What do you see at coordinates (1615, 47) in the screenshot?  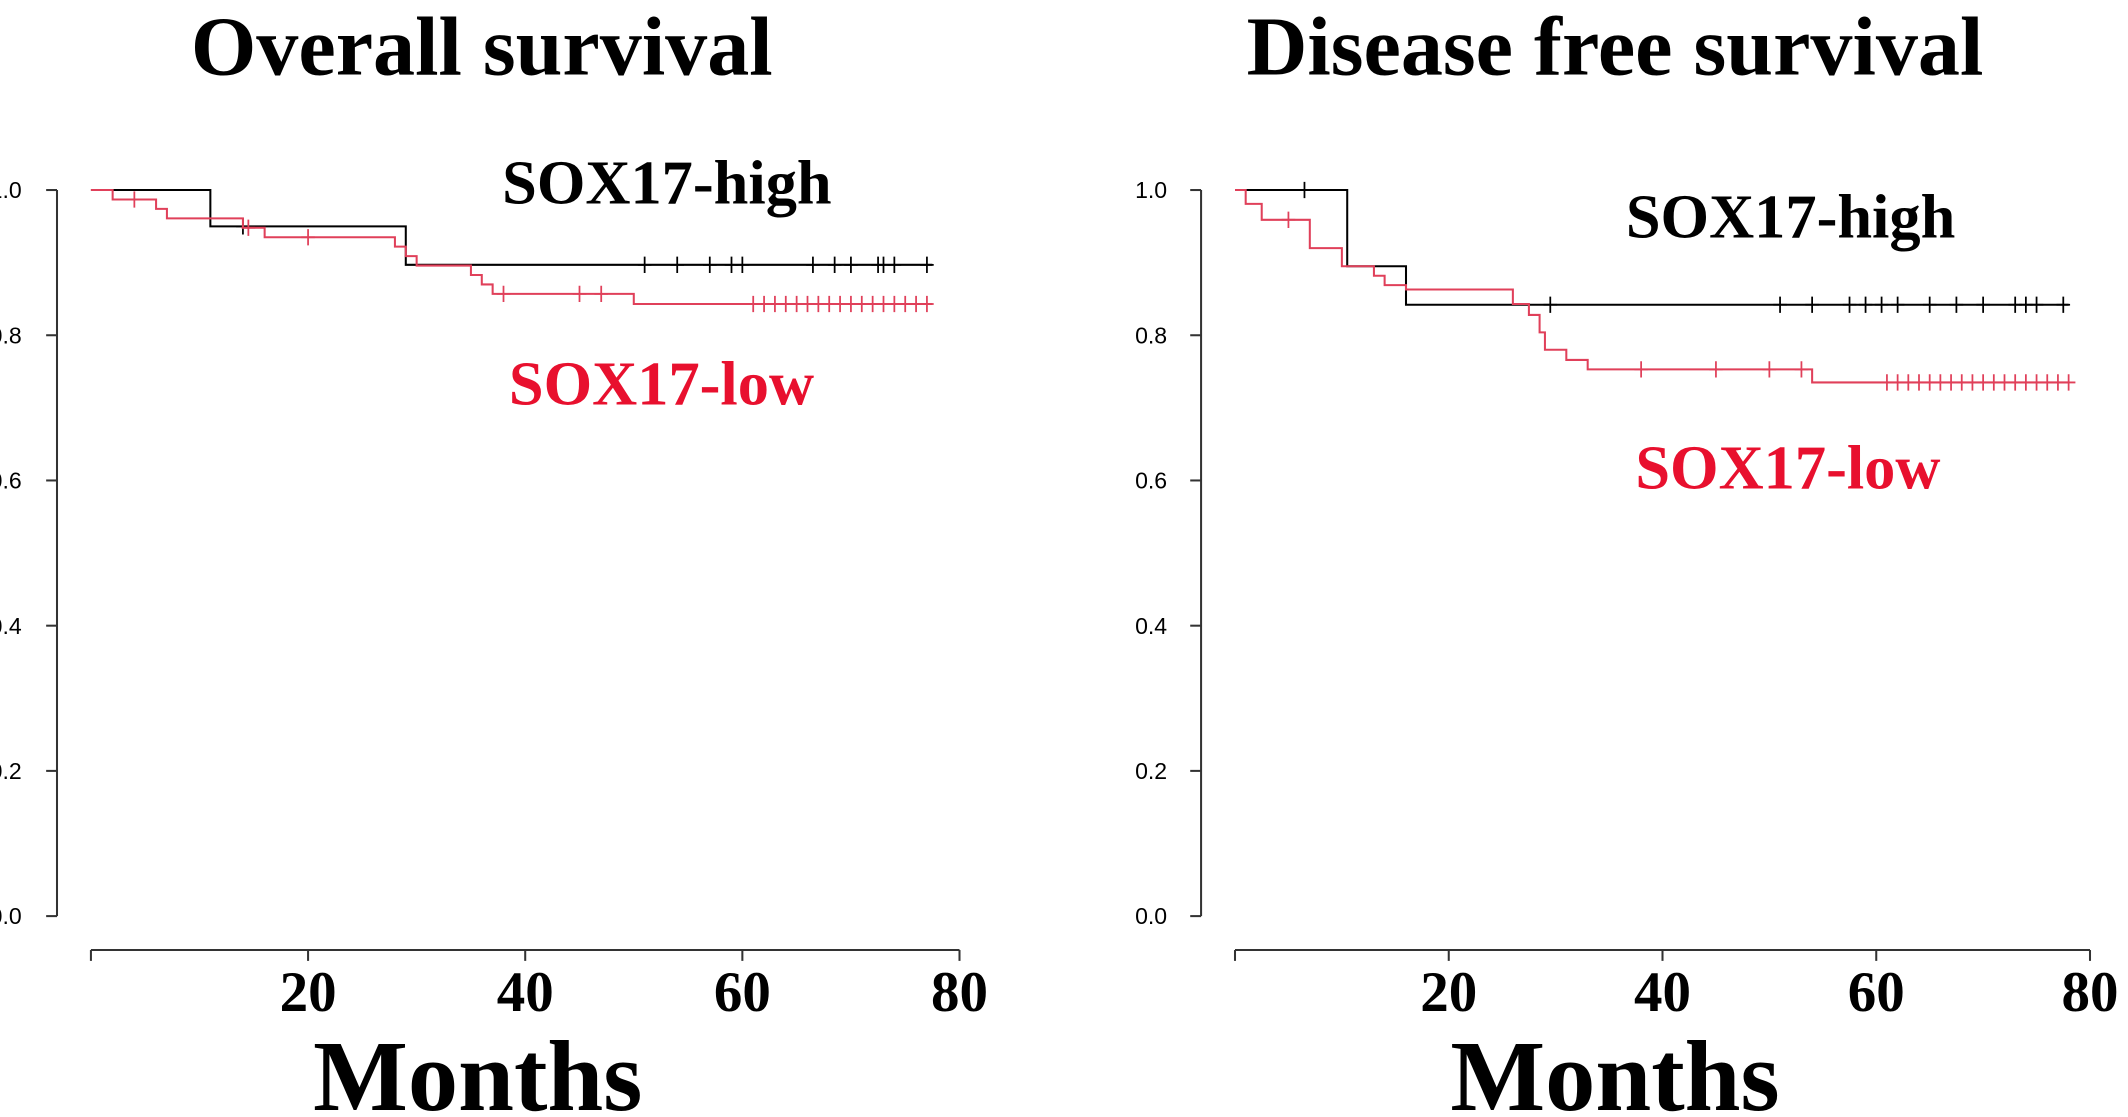 I see `chart-title: Disease free survival` at bounding box center [1615, 47].